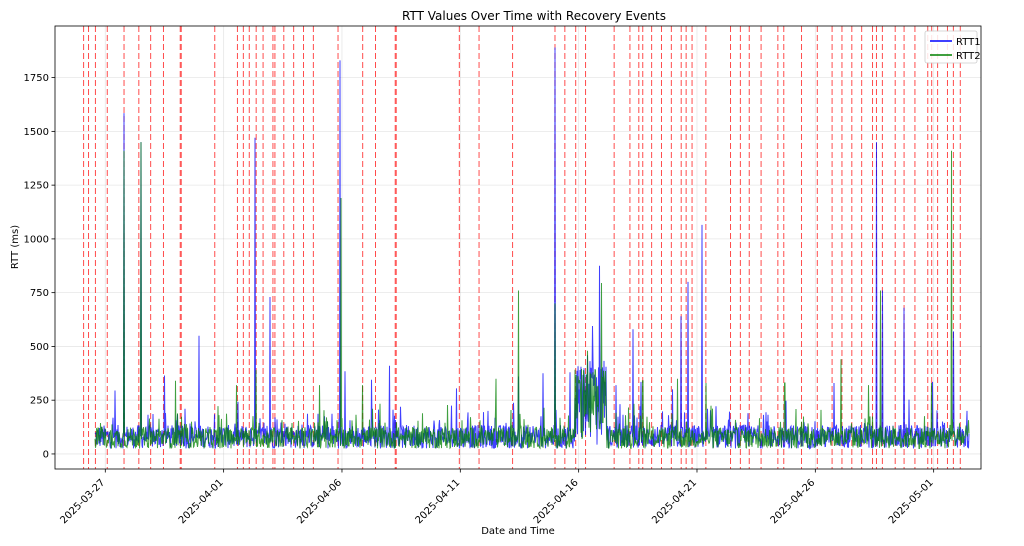  I want to click on y-tick-label: 1000, so click(36, 239).